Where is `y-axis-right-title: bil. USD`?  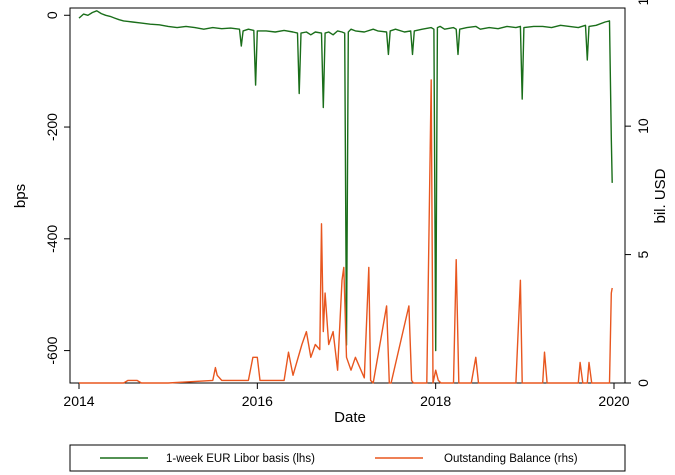 y-axis-right-title: bil. USD is located at coordinates (660, 195).